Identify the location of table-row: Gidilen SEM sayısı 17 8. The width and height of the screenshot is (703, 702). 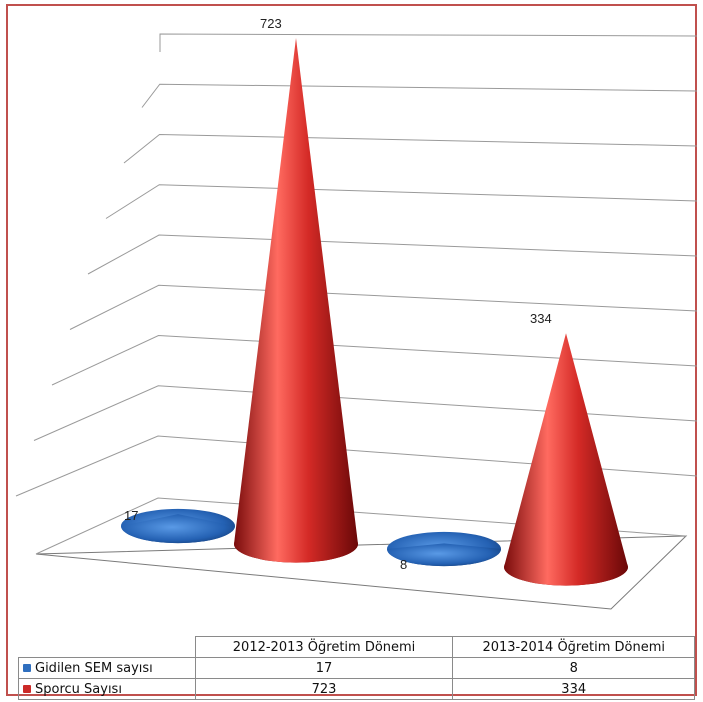
(356, 668).